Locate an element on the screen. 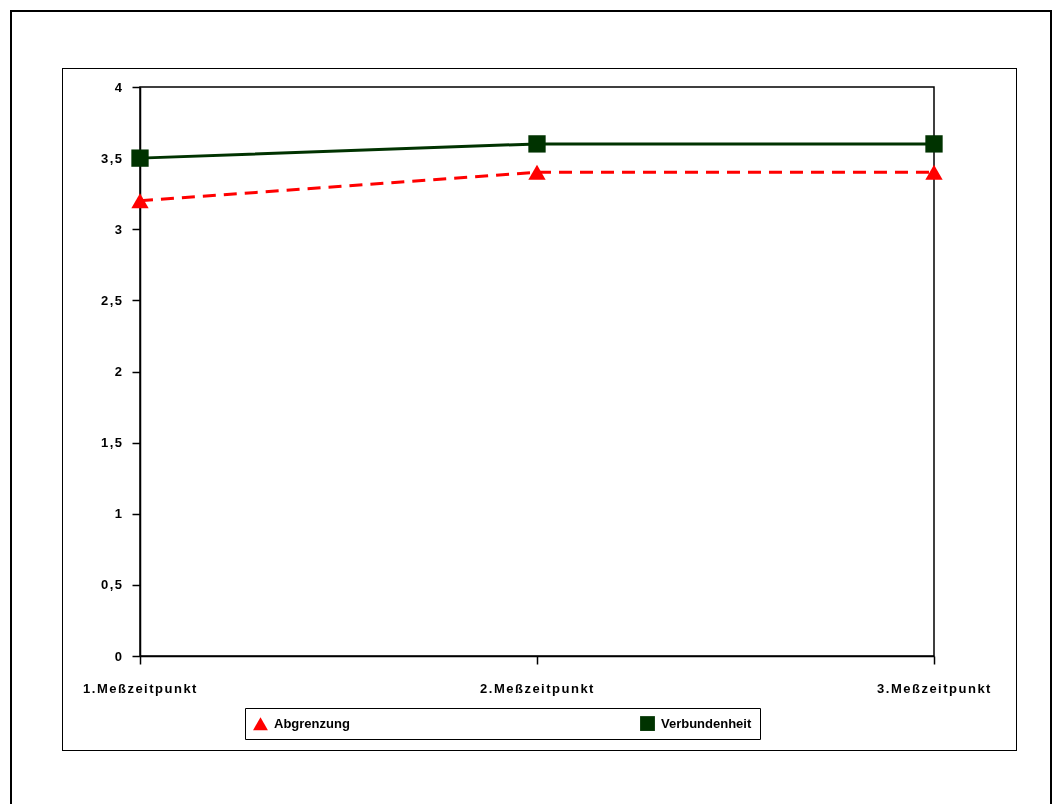 This screenshot has height=804, width=1064. y-tick-label: 2 is located at coordinates (119, 371).